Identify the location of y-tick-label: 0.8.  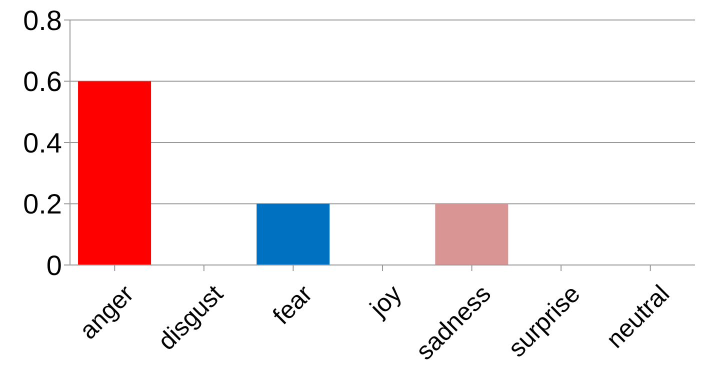
(42, 20).